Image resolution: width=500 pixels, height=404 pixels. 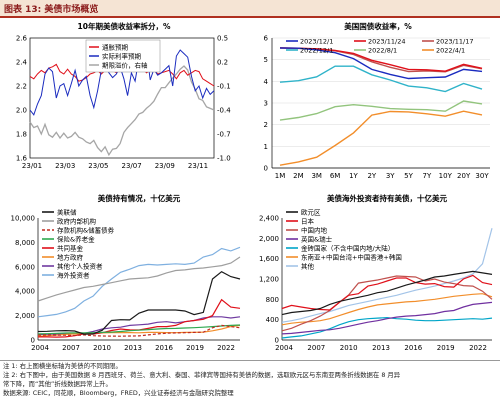 What do you see at coordinates (266, 82) in the screenshot?
I see `left-axis-y-tick-label: 4` at bounding box center [266, 82].